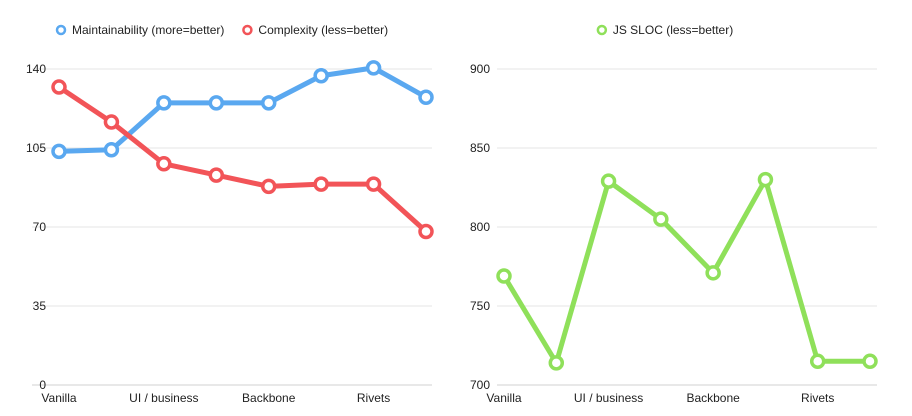 The image size is (912, 416). I want to click on y-tick-label: 105, so click(36, 148).